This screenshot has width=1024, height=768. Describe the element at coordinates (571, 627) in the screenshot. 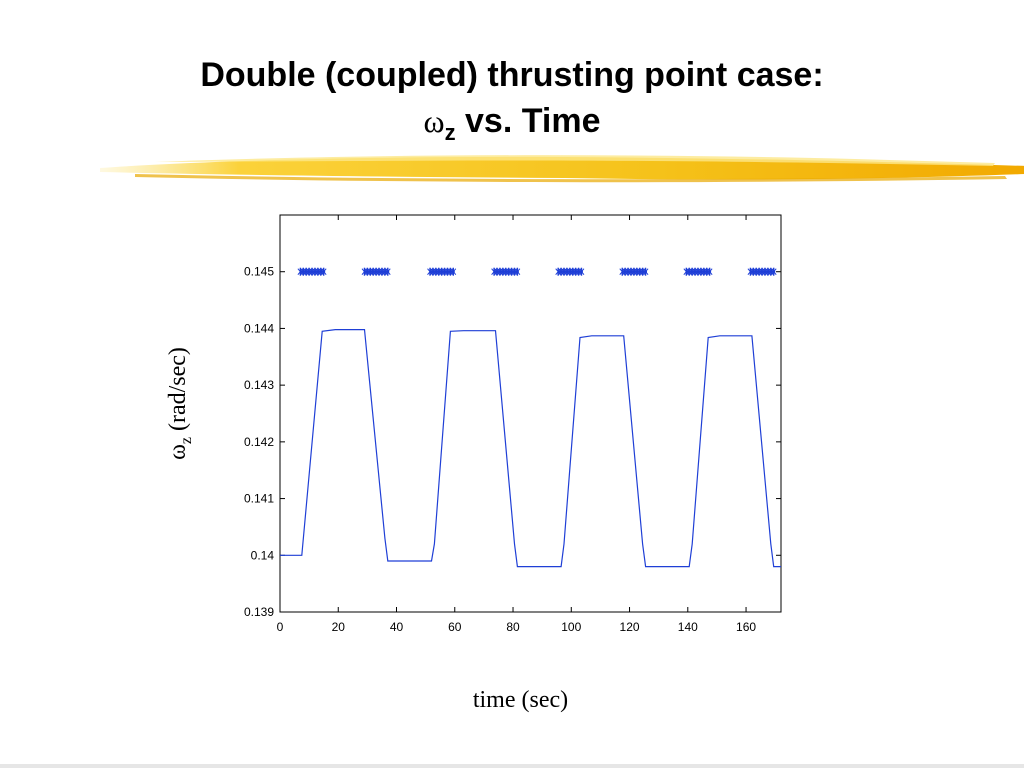

I see `x-tick-label: 100` at that location.